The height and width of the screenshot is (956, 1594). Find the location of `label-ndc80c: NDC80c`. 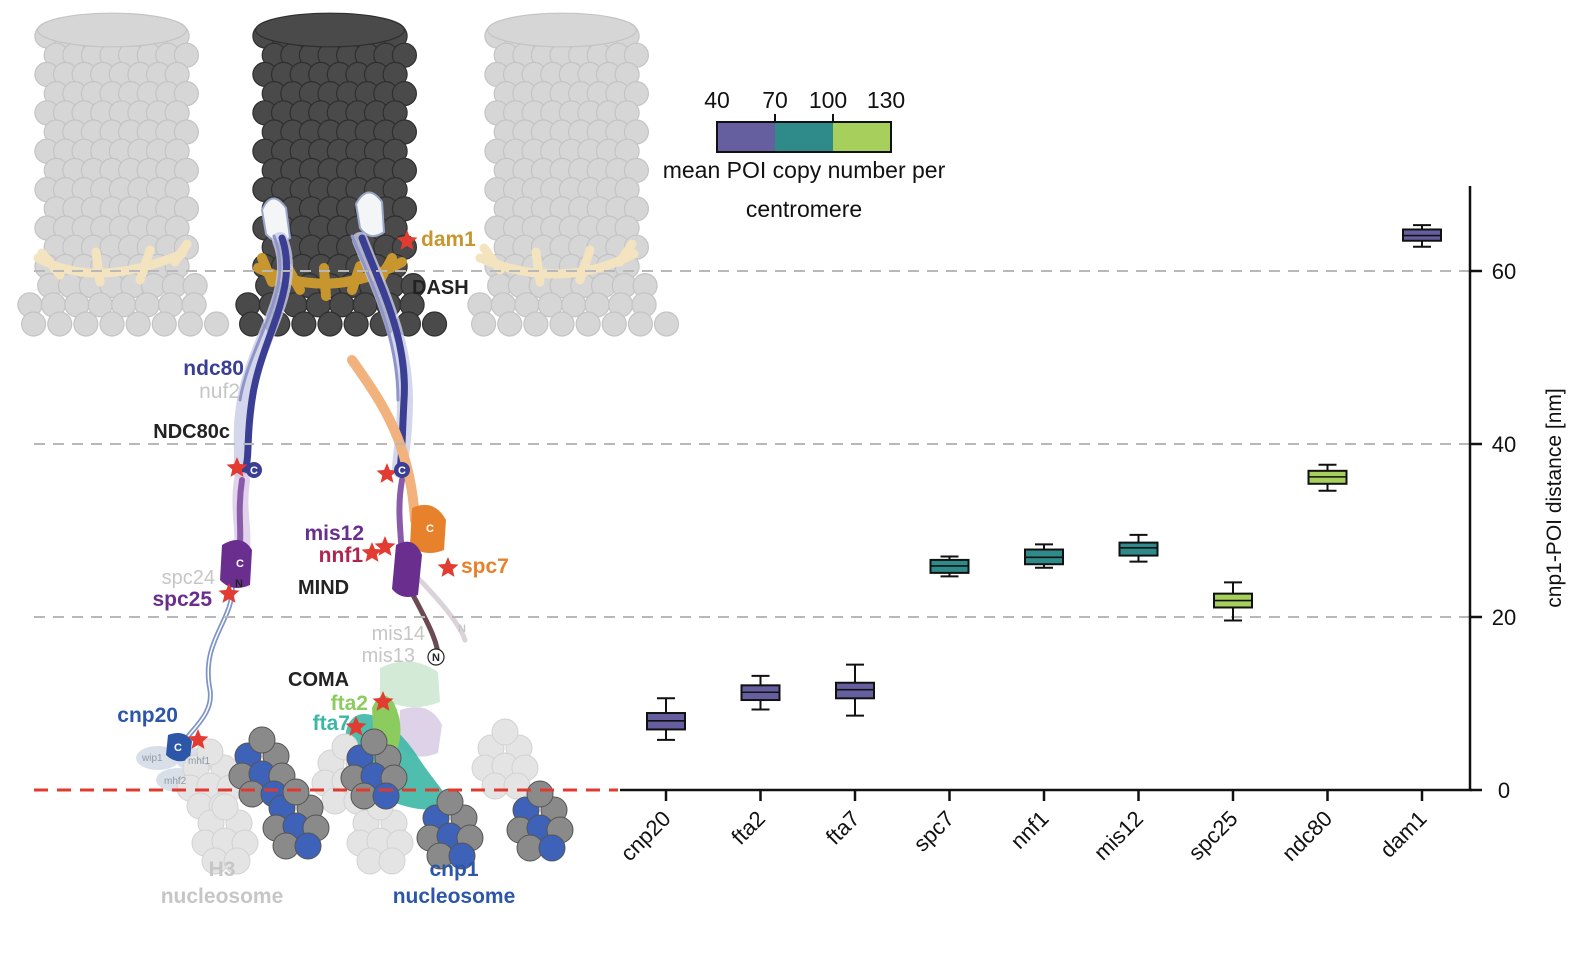

label-ndc80c: NDC80c is located at coordinates (191, 432).